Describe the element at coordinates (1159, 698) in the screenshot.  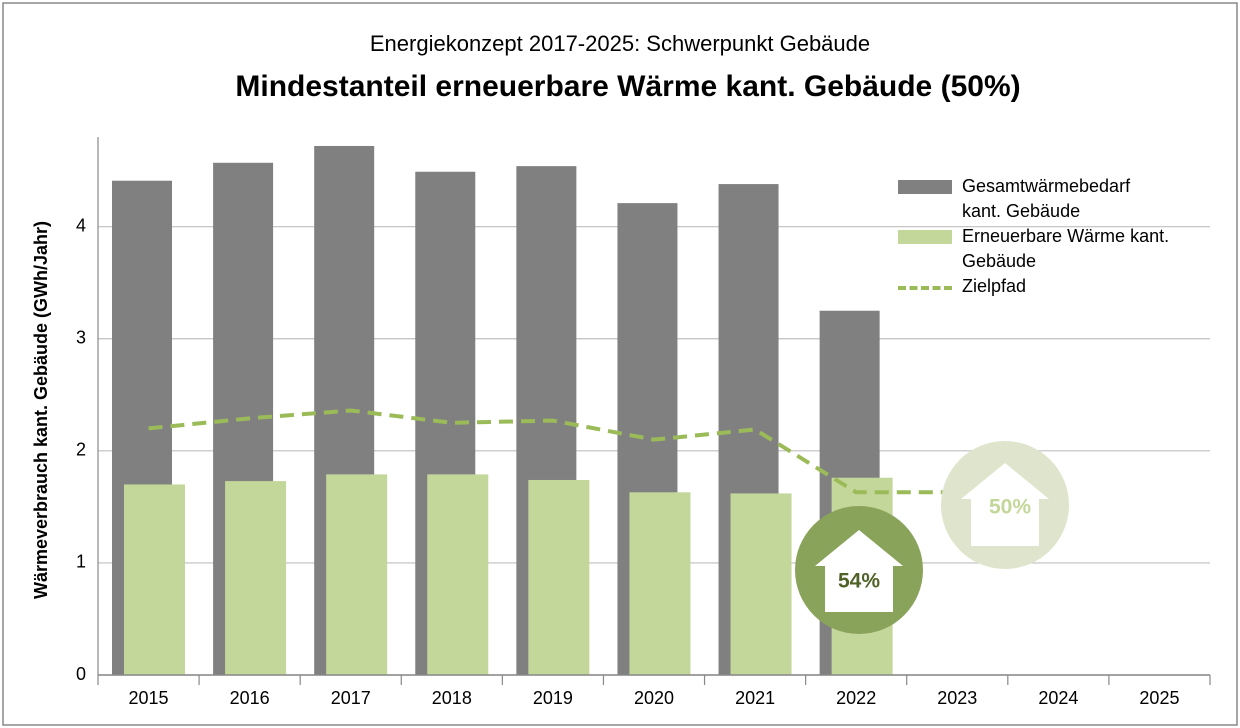
I see `x-tick-label: 2025` at that location.